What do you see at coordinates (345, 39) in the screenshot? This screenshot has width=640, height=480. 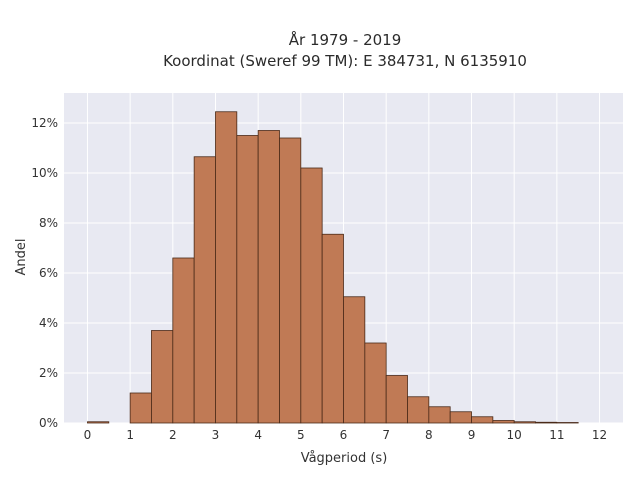 I see `chart-title: År 1979 - 2019` at bounding box center [345, 39].